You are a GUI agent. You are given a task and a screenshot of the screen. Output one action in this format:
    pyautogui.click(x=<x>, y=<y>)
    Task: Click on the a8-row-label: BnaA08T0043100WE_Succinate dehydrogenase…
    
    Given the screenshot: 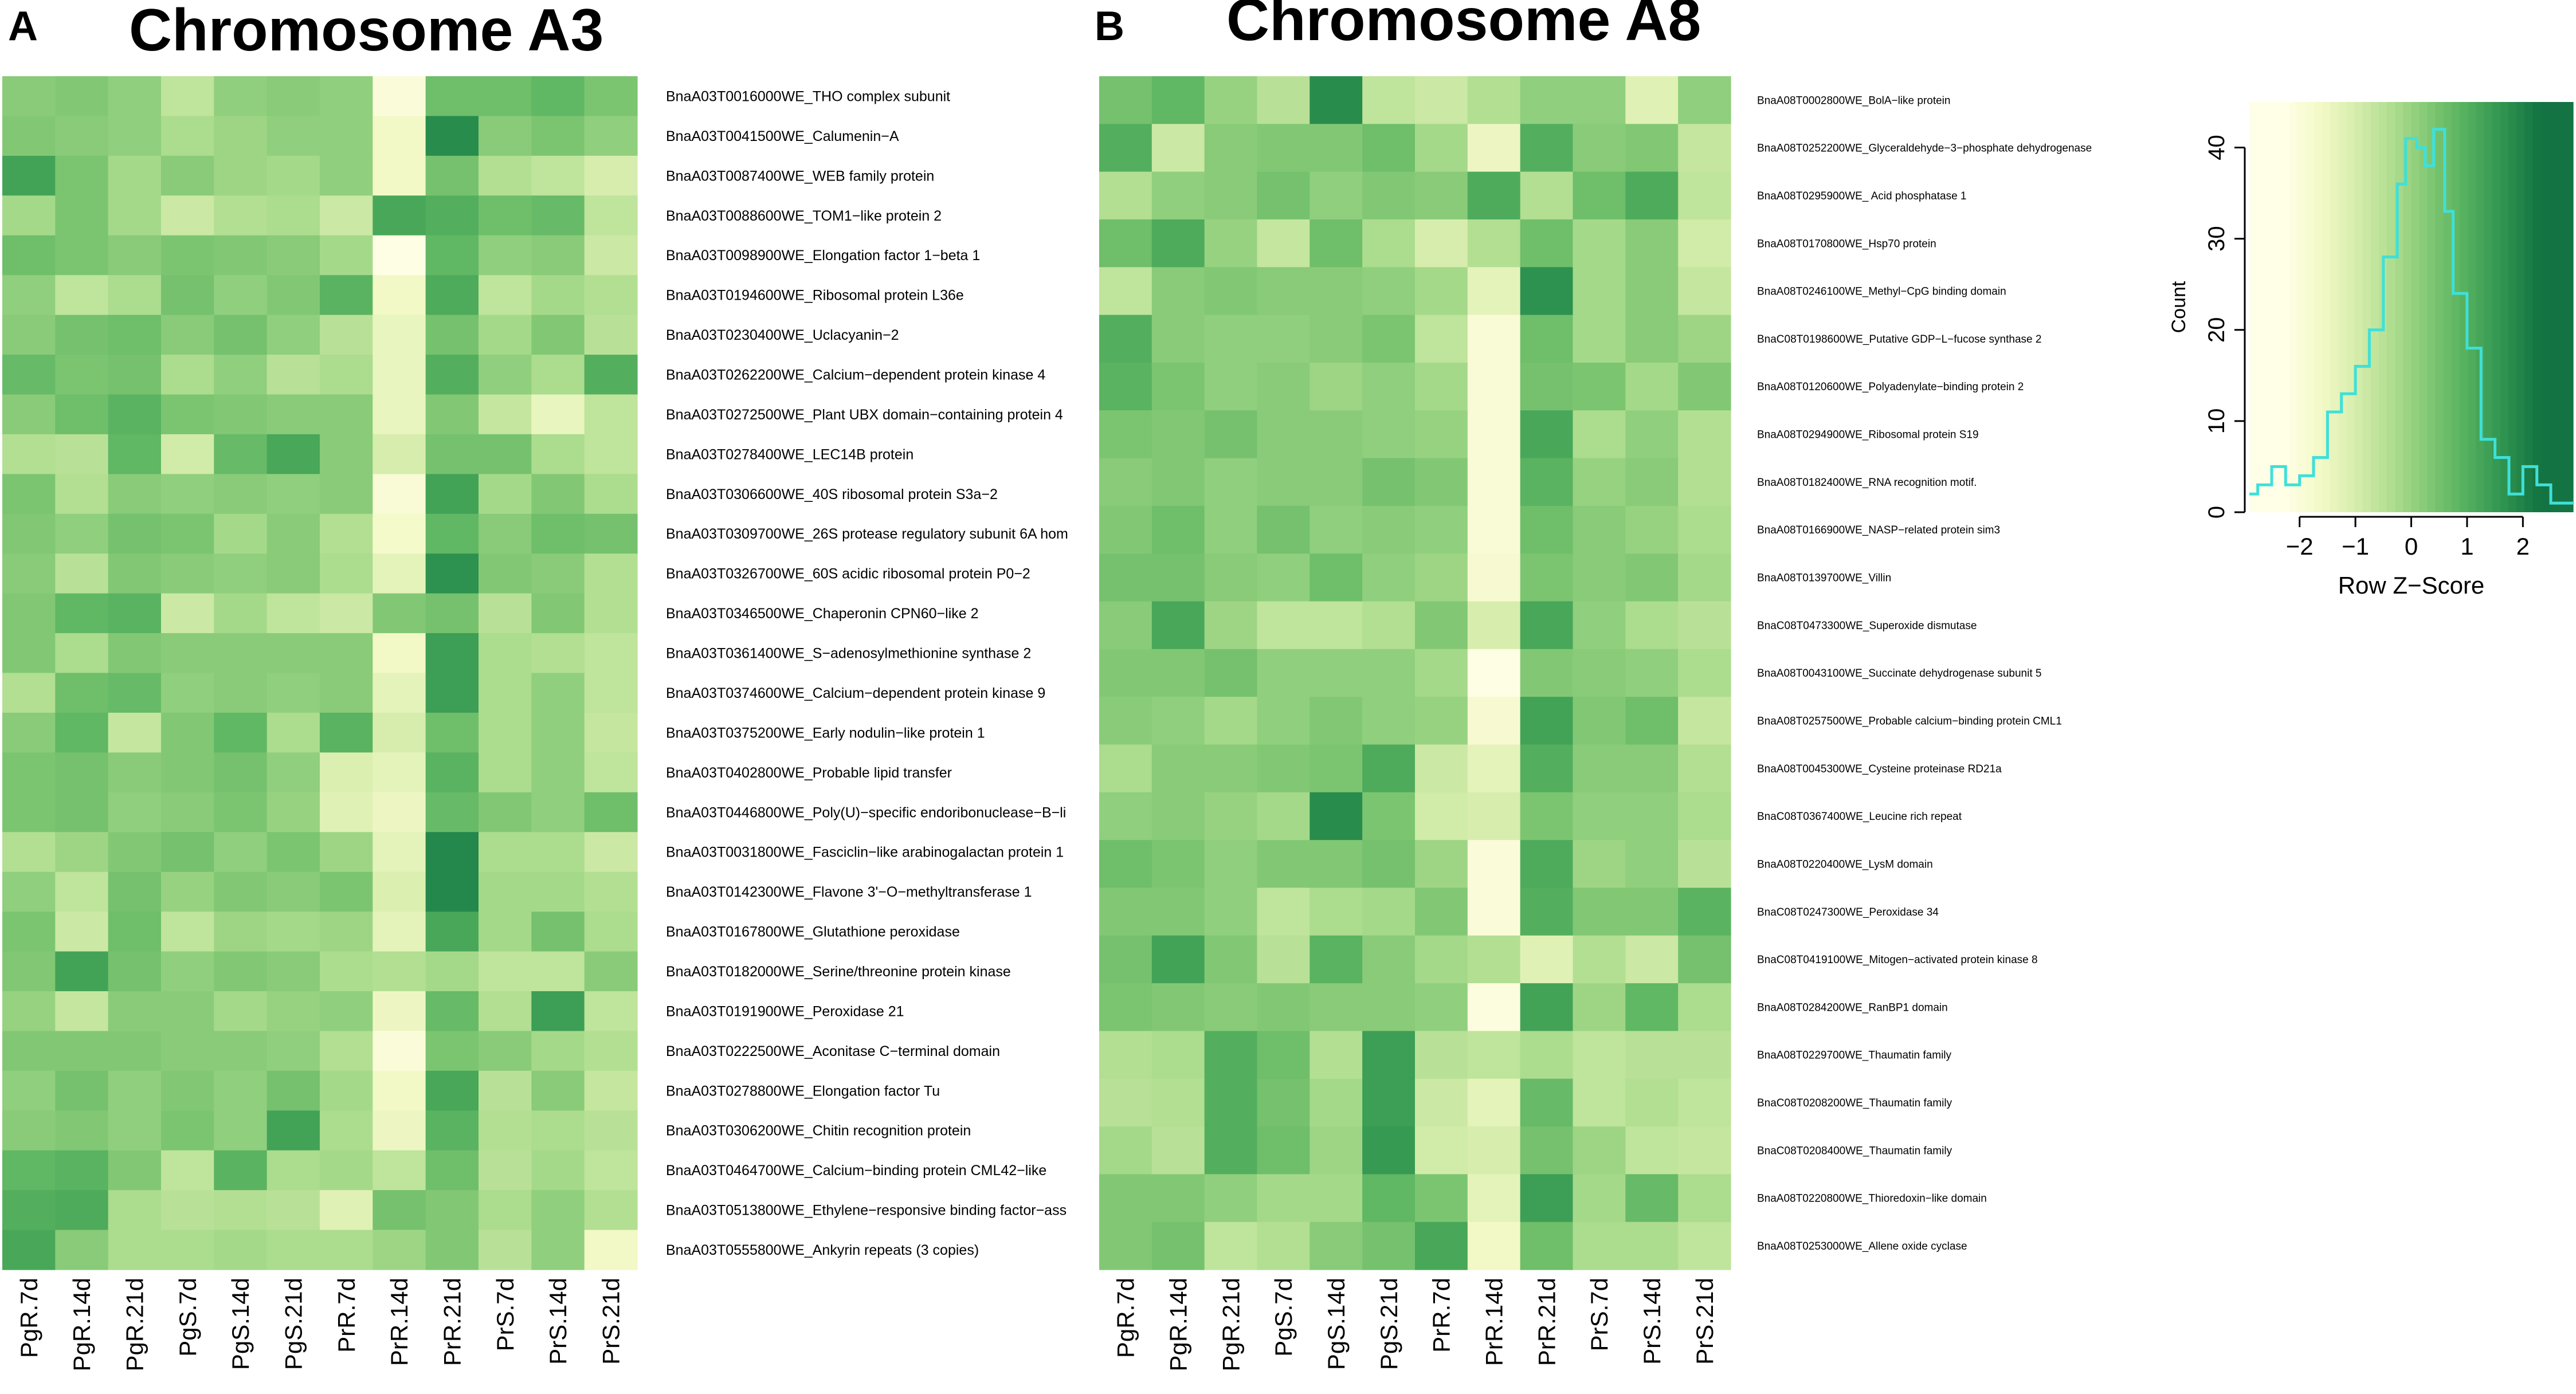 What is the action you would take?
    pyautogui.click(x=1899, y=674)
    